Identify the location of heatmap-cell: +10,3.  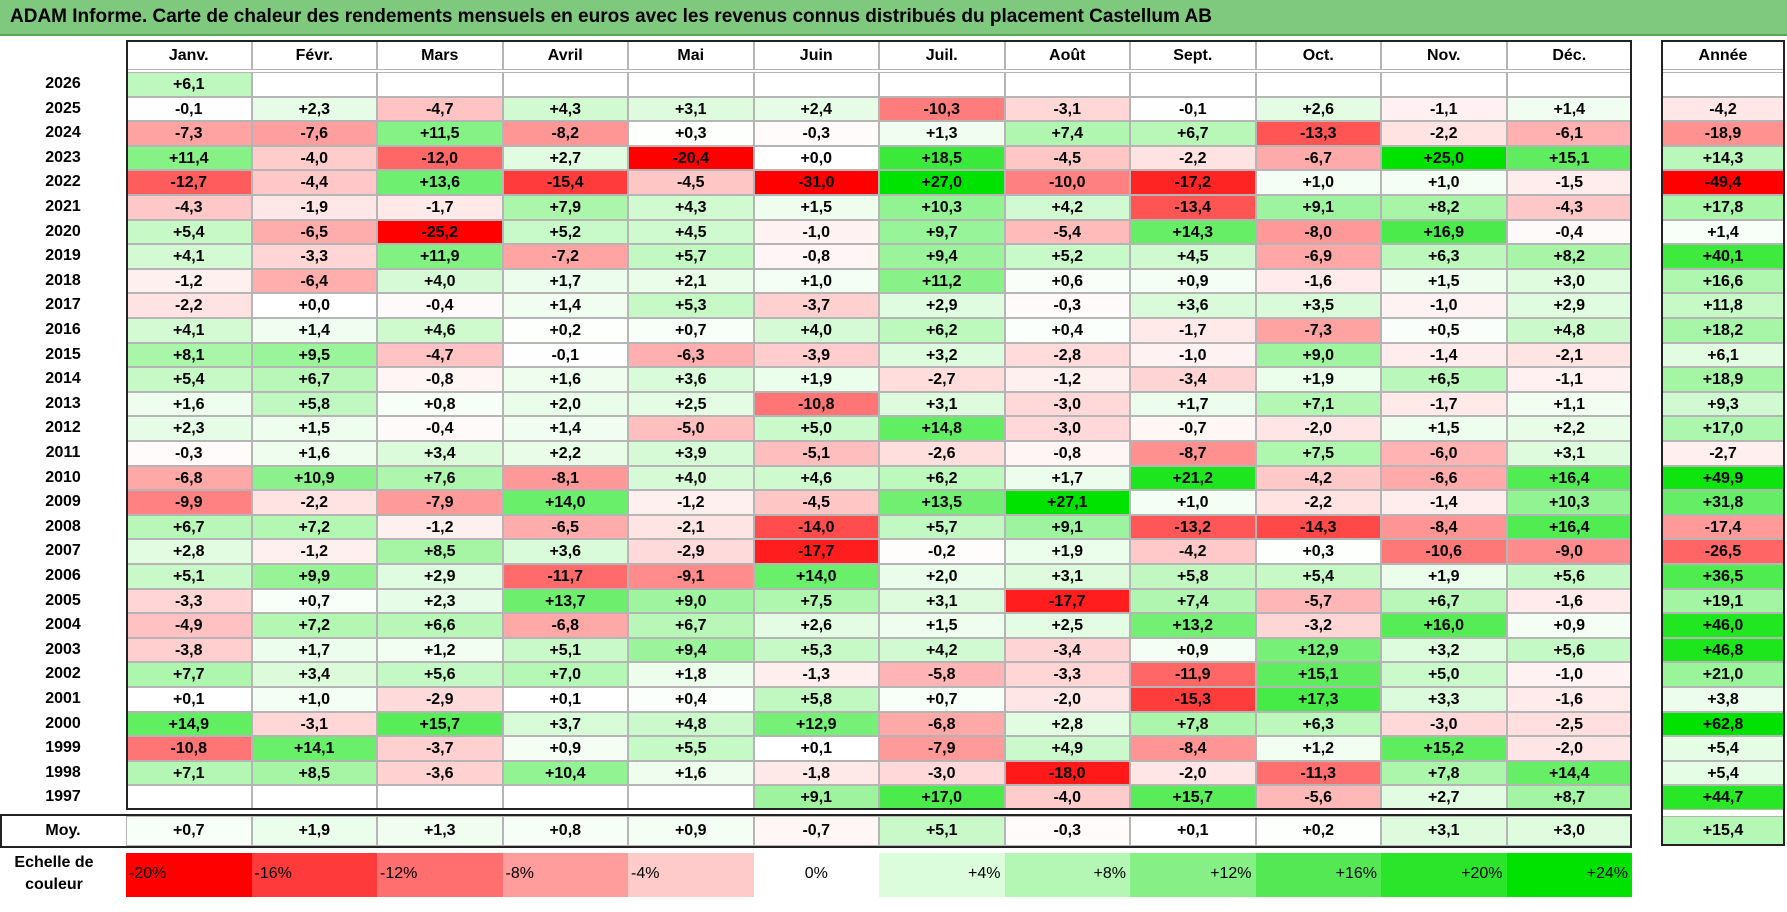
(942, 207).